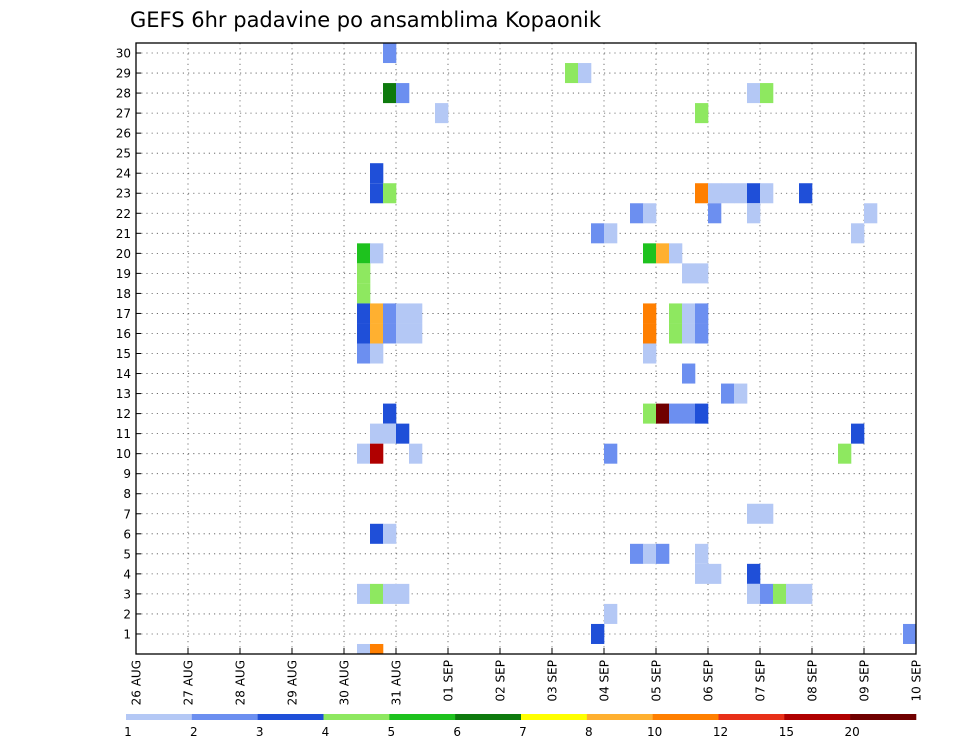 The width and height of the screenshot is (960, 742). Describe the element at coordinates (127, 514) in the screenshot. I see `y-tick-label: 7` at that location.